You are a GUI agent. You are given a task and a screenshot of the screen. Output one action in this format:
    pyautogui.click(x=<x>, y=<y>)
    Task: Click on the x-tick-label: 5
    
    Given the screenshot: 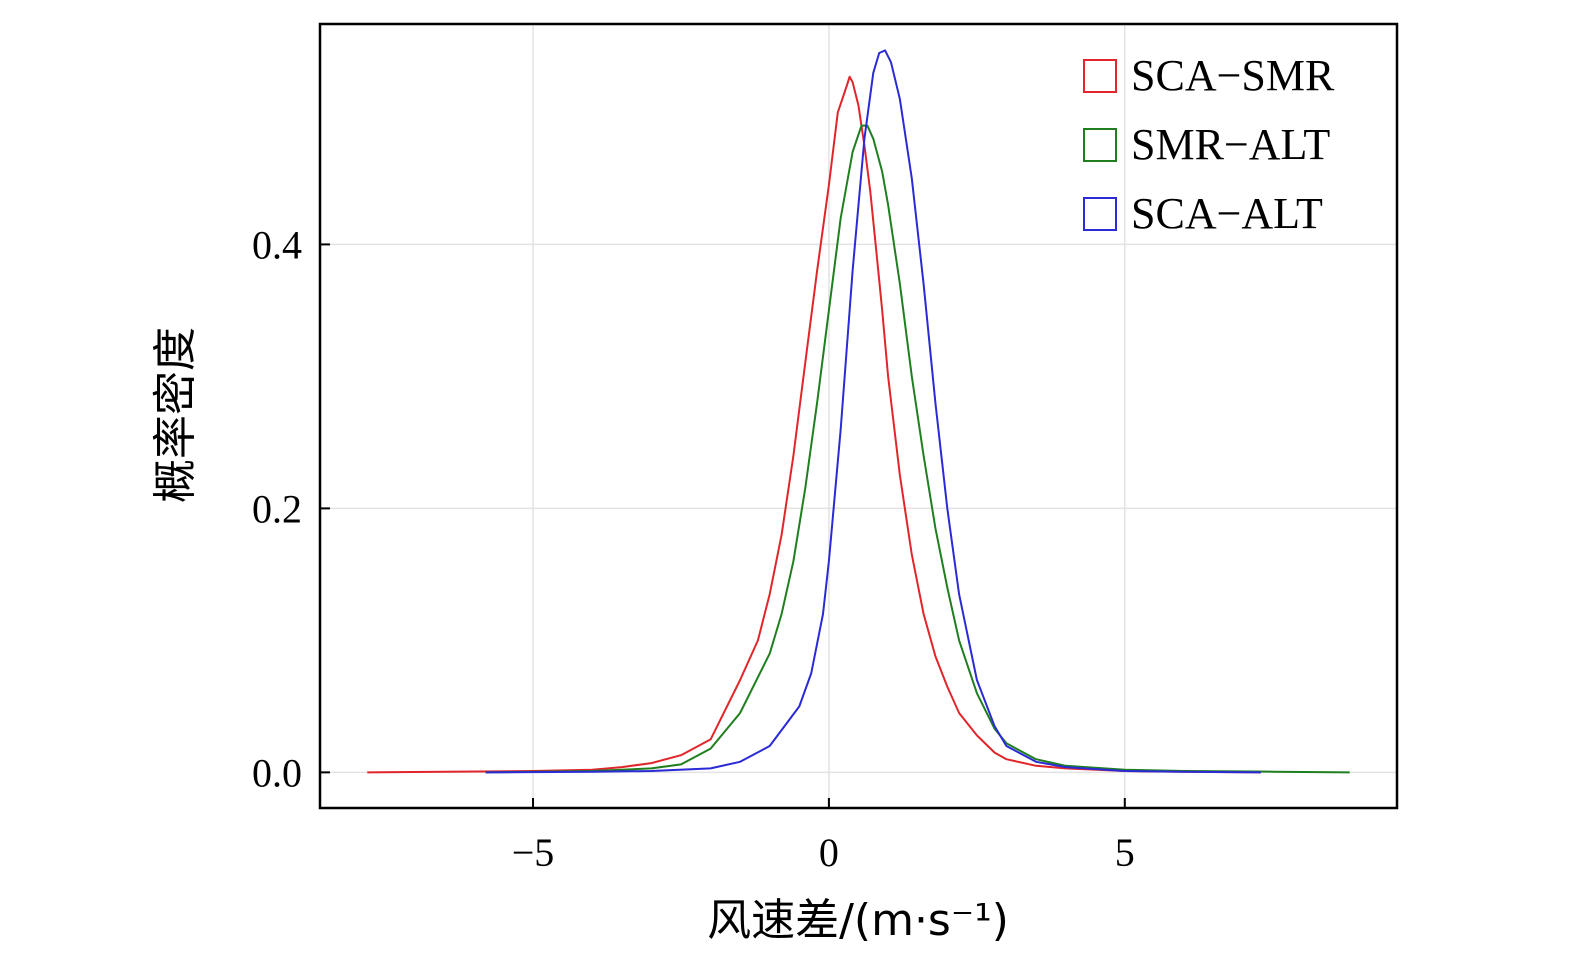 What is the action you would take?
    pyautogui.click(x=1125, y=852)
    